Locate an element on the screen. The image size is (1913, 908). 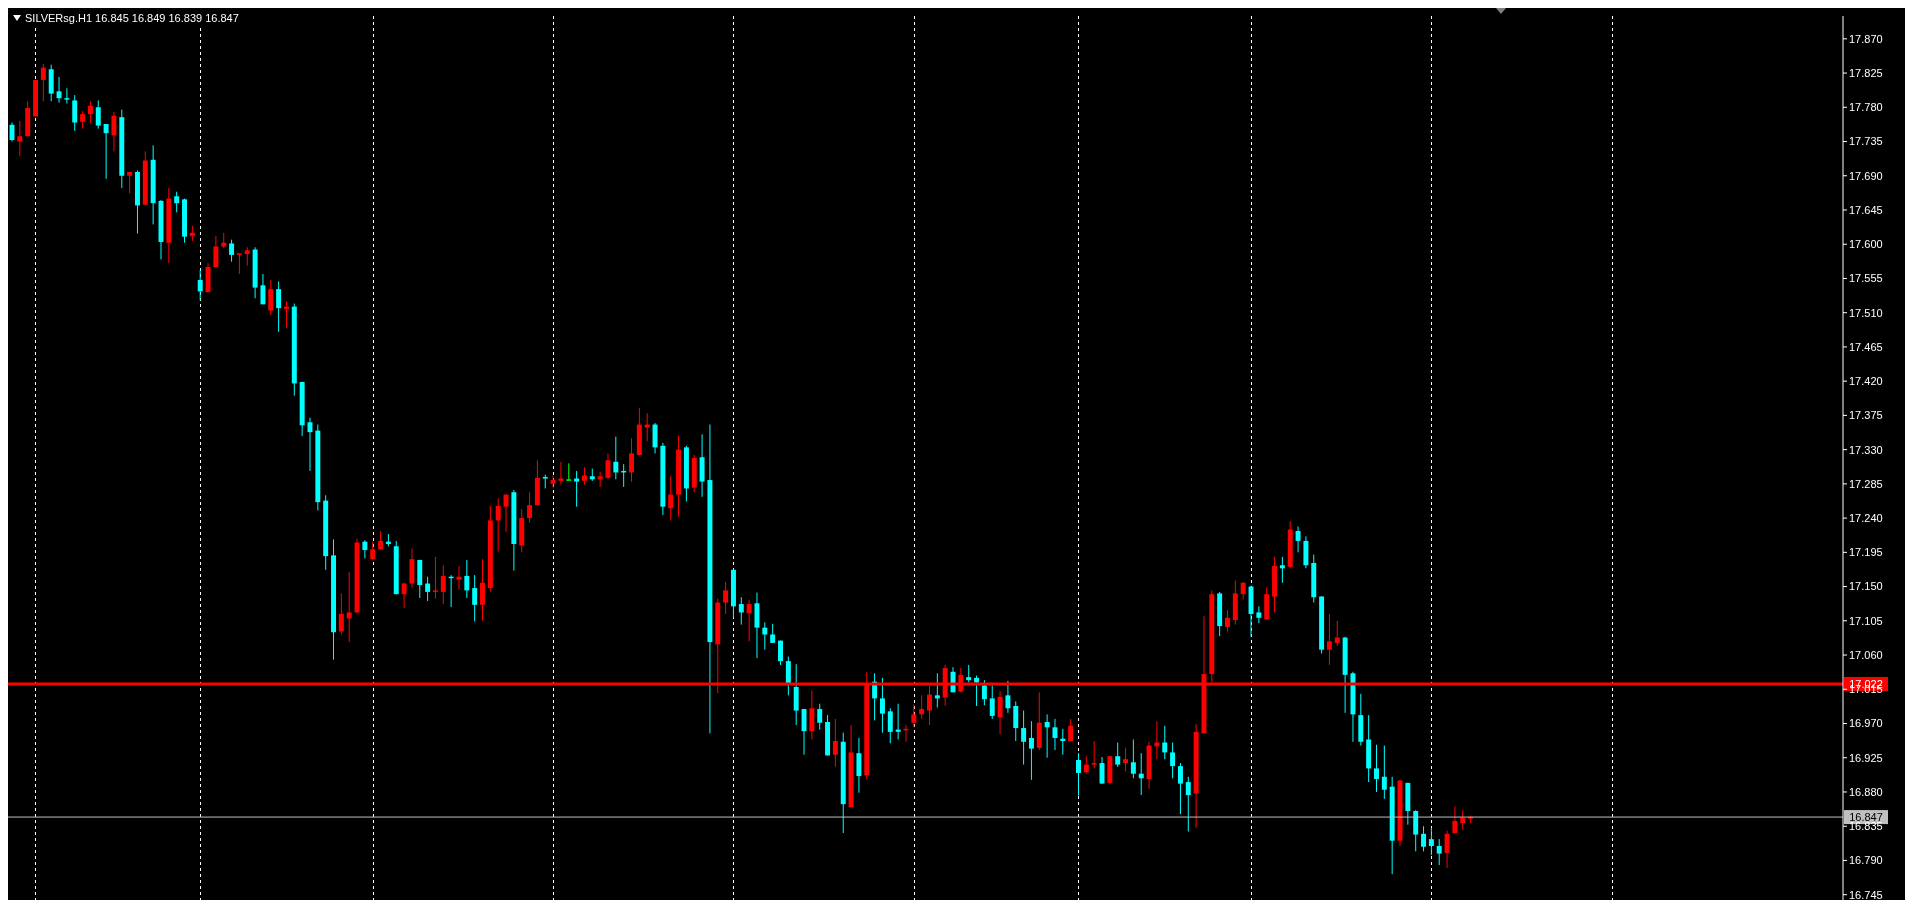
y-tick-label: 17.870 is located at coordinates (1866, 38).